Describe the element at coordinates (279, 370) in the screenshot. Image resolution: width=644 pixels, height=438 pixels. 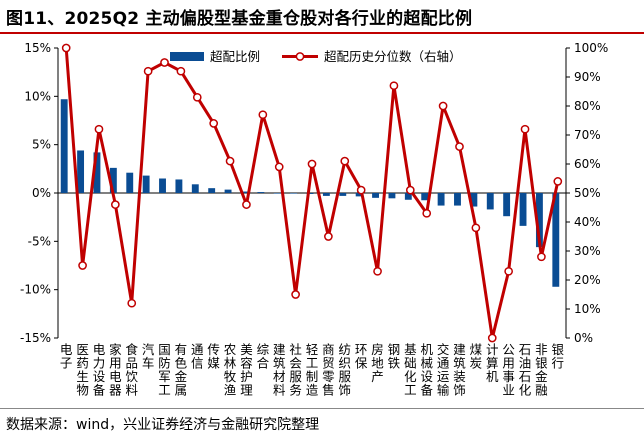
I see `category-label: 建筑材料` at that location.